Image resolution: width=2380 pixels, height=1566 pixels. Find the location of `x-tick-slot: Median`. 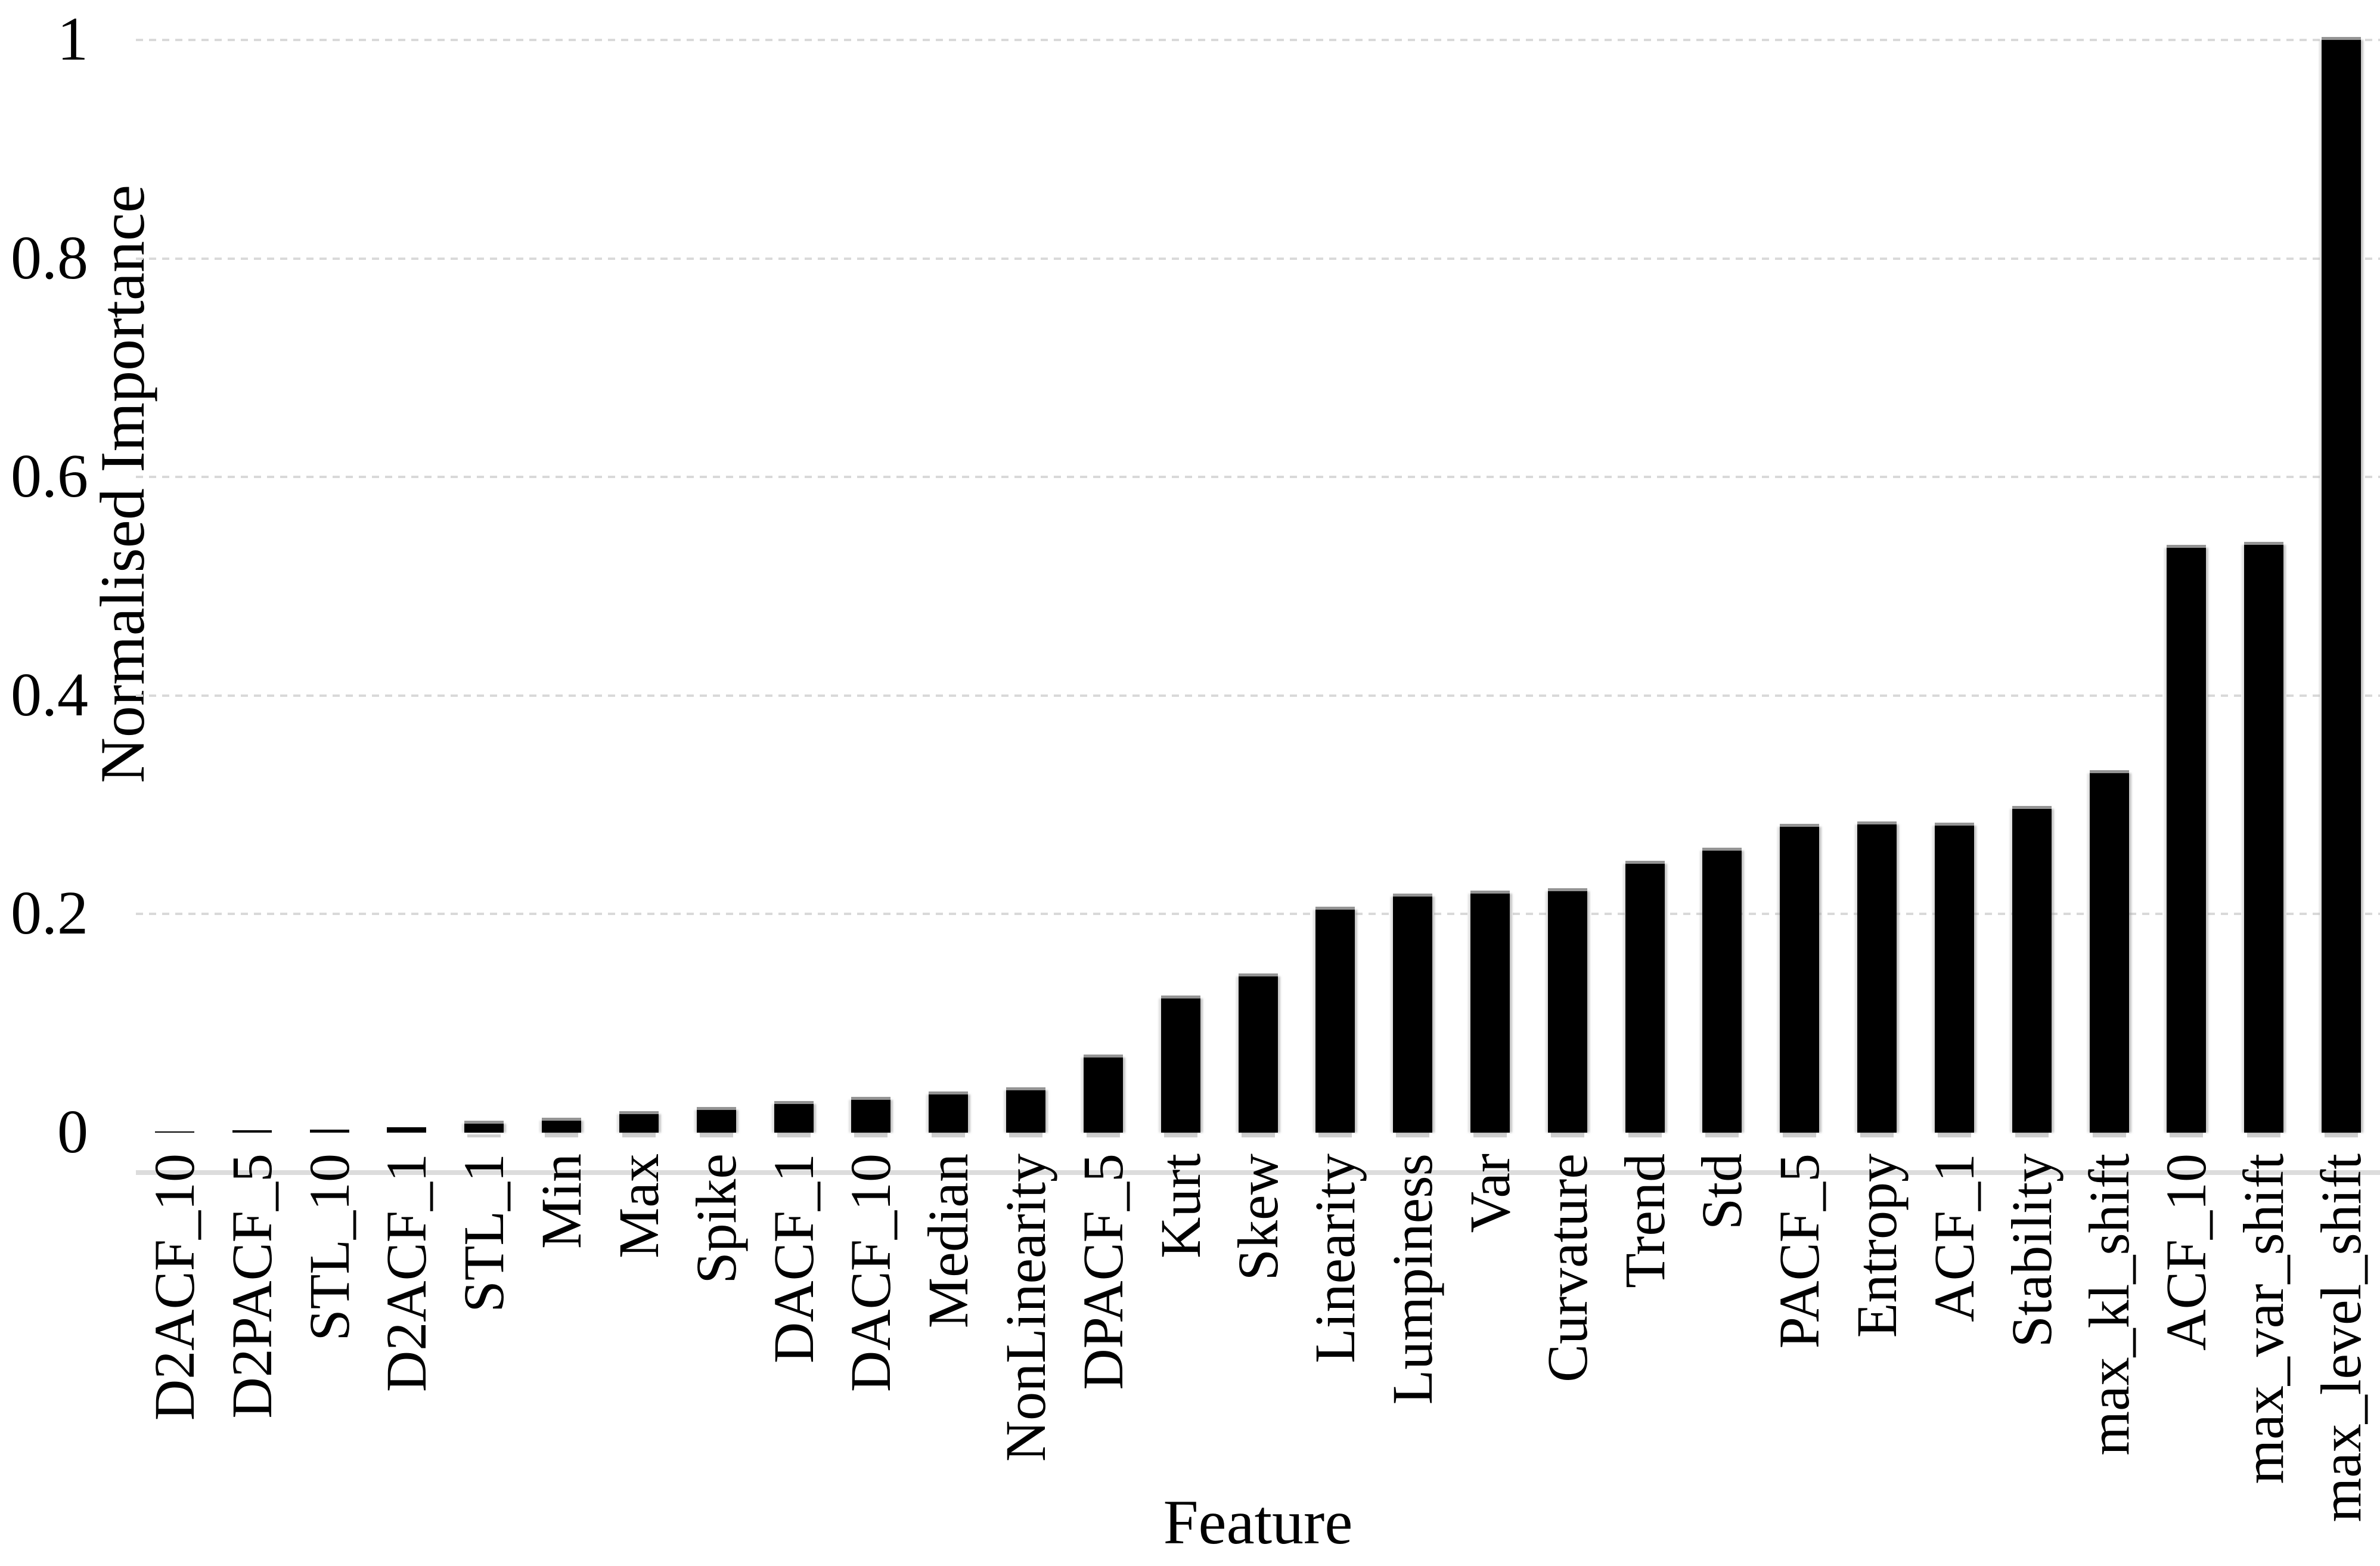

x-tick-slot: Median is located at coordinates (948, 1240).